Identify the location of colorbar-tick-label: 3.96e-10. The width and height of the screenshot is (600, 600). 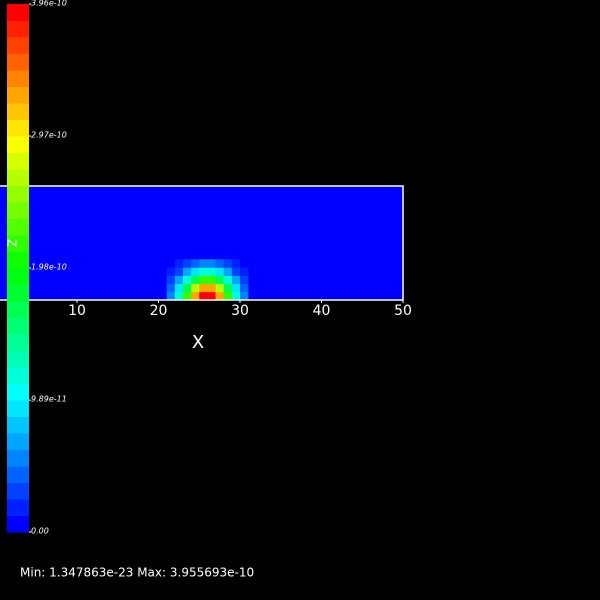
(49, 4).